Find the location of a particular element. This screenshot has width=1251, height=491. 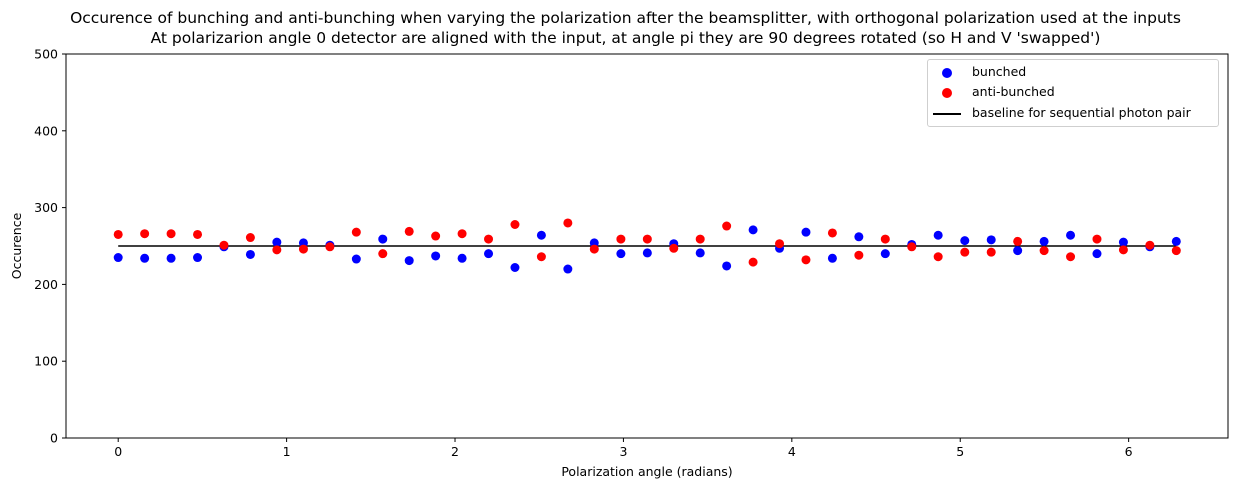

y-axis-label: Occurence is located at coordinates (16, 245).